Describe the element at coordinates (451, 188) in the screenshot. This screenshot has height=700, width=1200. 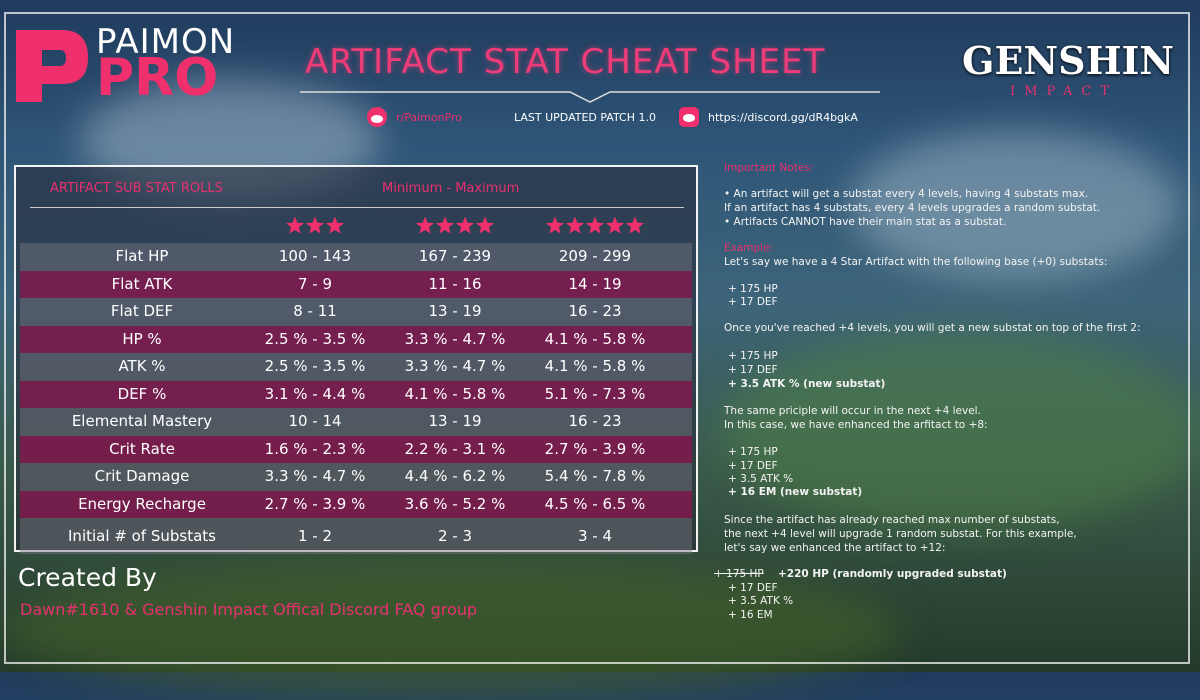
I see `range-label: Minimum - Maximum` at that location.